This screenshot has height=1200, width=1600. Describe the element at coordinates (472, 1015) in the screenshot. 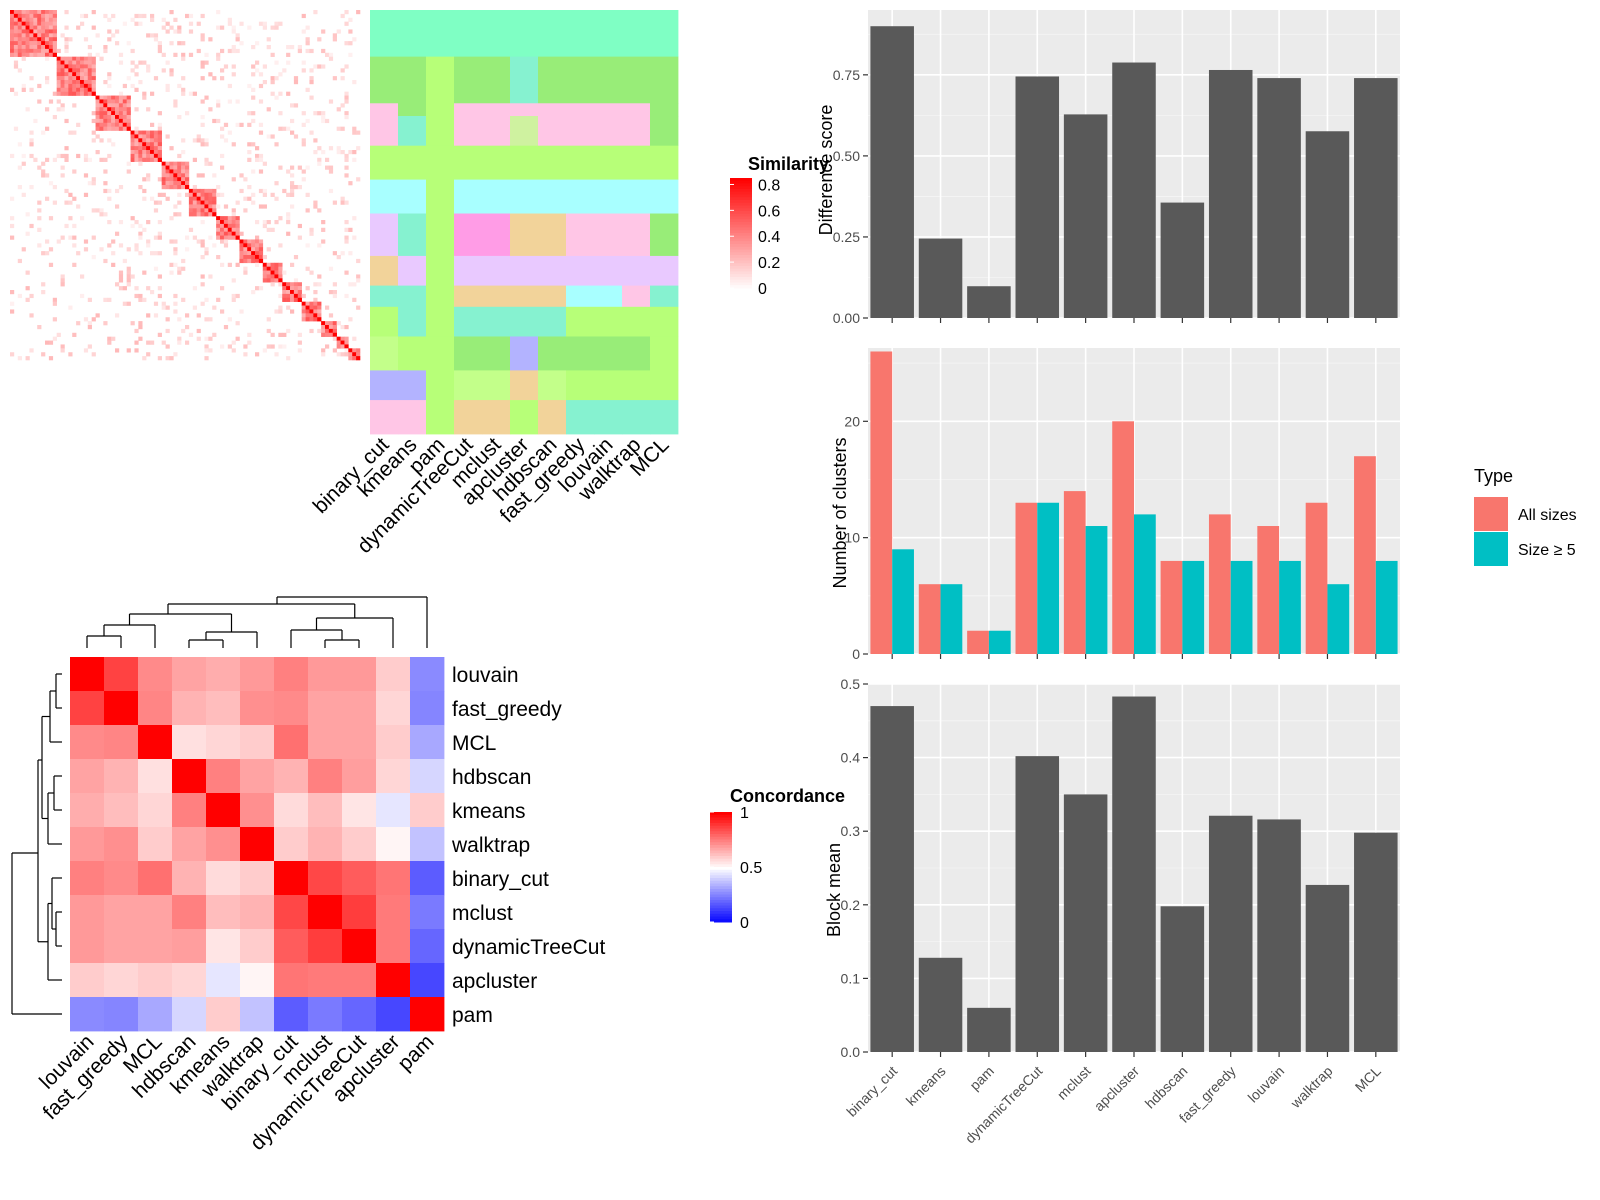

I see `concordance-row-label: pam` at that location.